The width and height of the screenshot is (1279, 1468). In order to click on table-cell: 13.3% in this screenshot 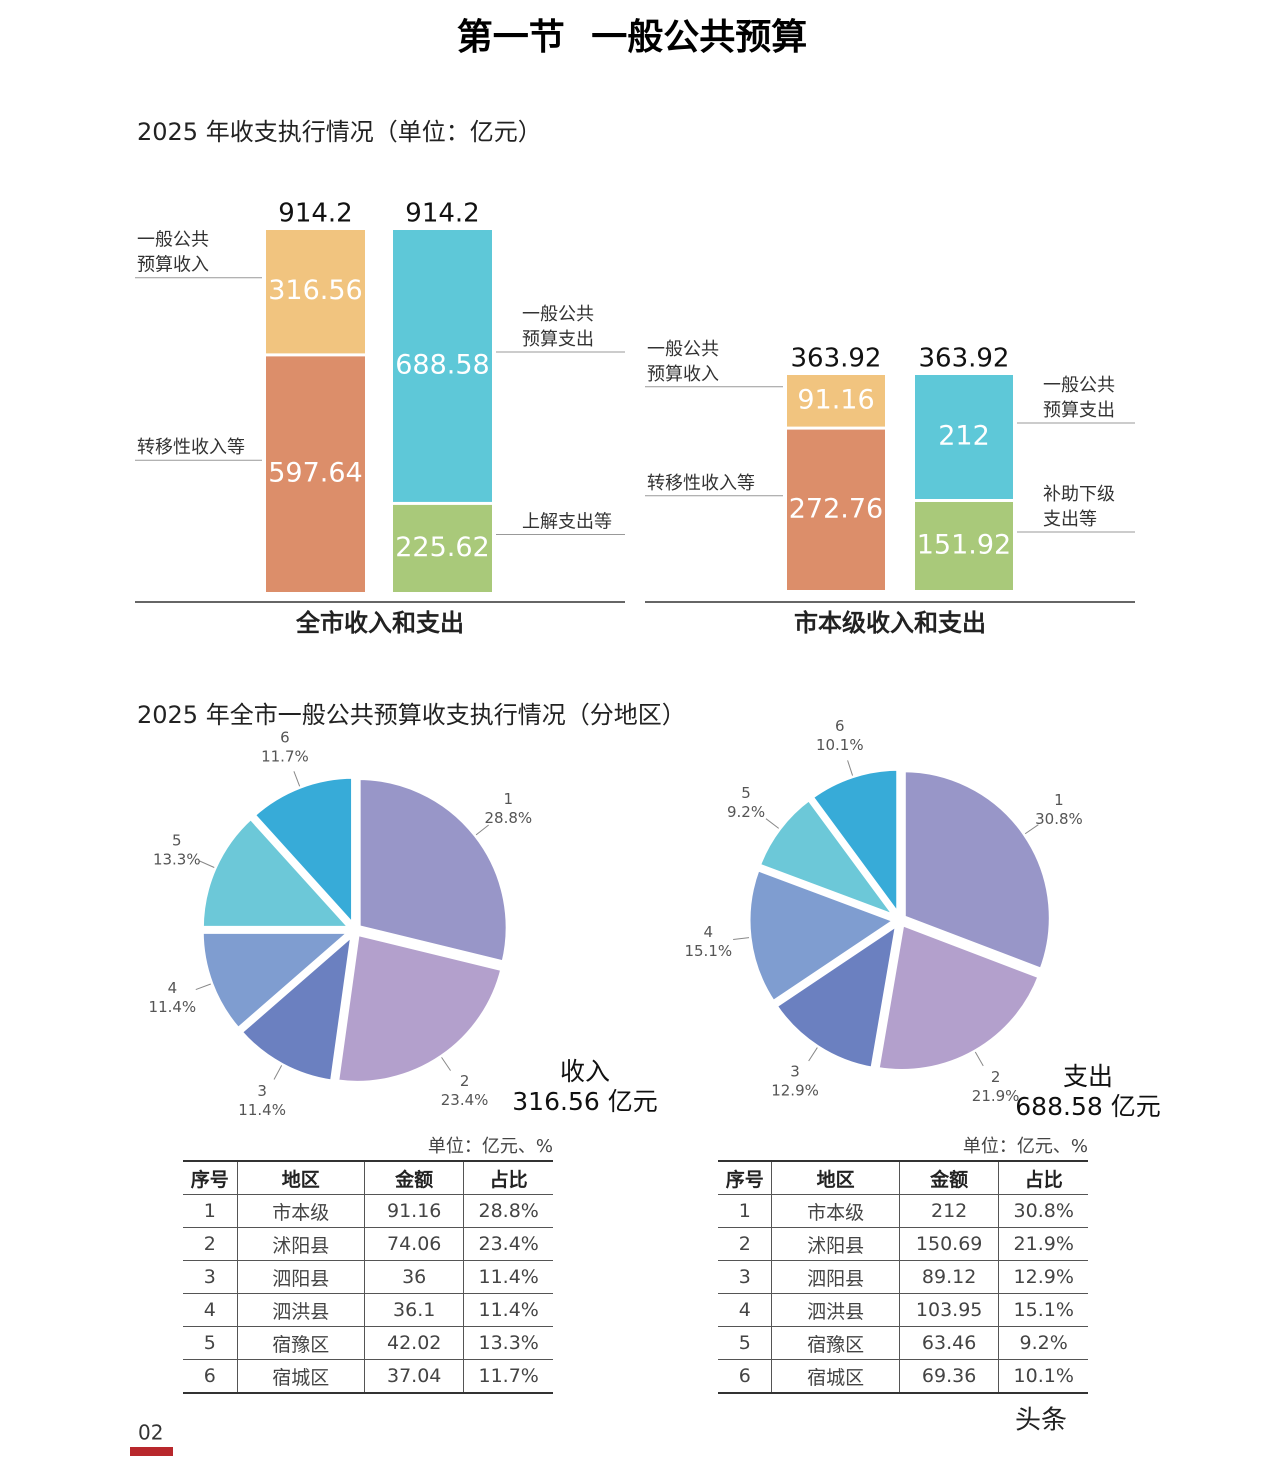, I will do `click(508, 1343)`.